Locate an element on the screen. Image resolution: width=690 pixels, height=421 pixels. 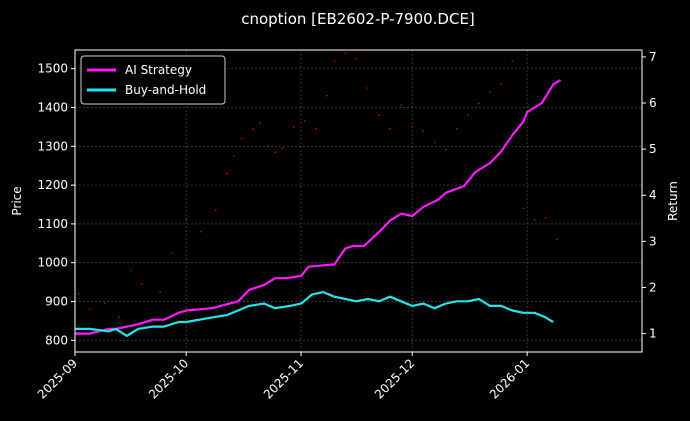
y2-tick-label: 1 is located at coordinates (653, 334).